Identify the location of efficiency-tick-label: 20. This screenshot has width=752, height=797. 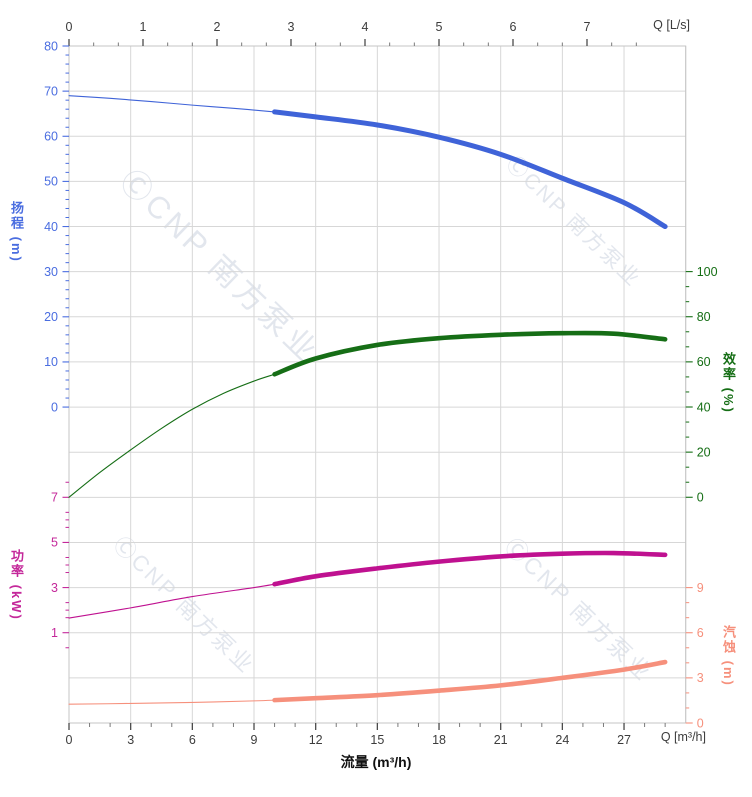
(704, 452).